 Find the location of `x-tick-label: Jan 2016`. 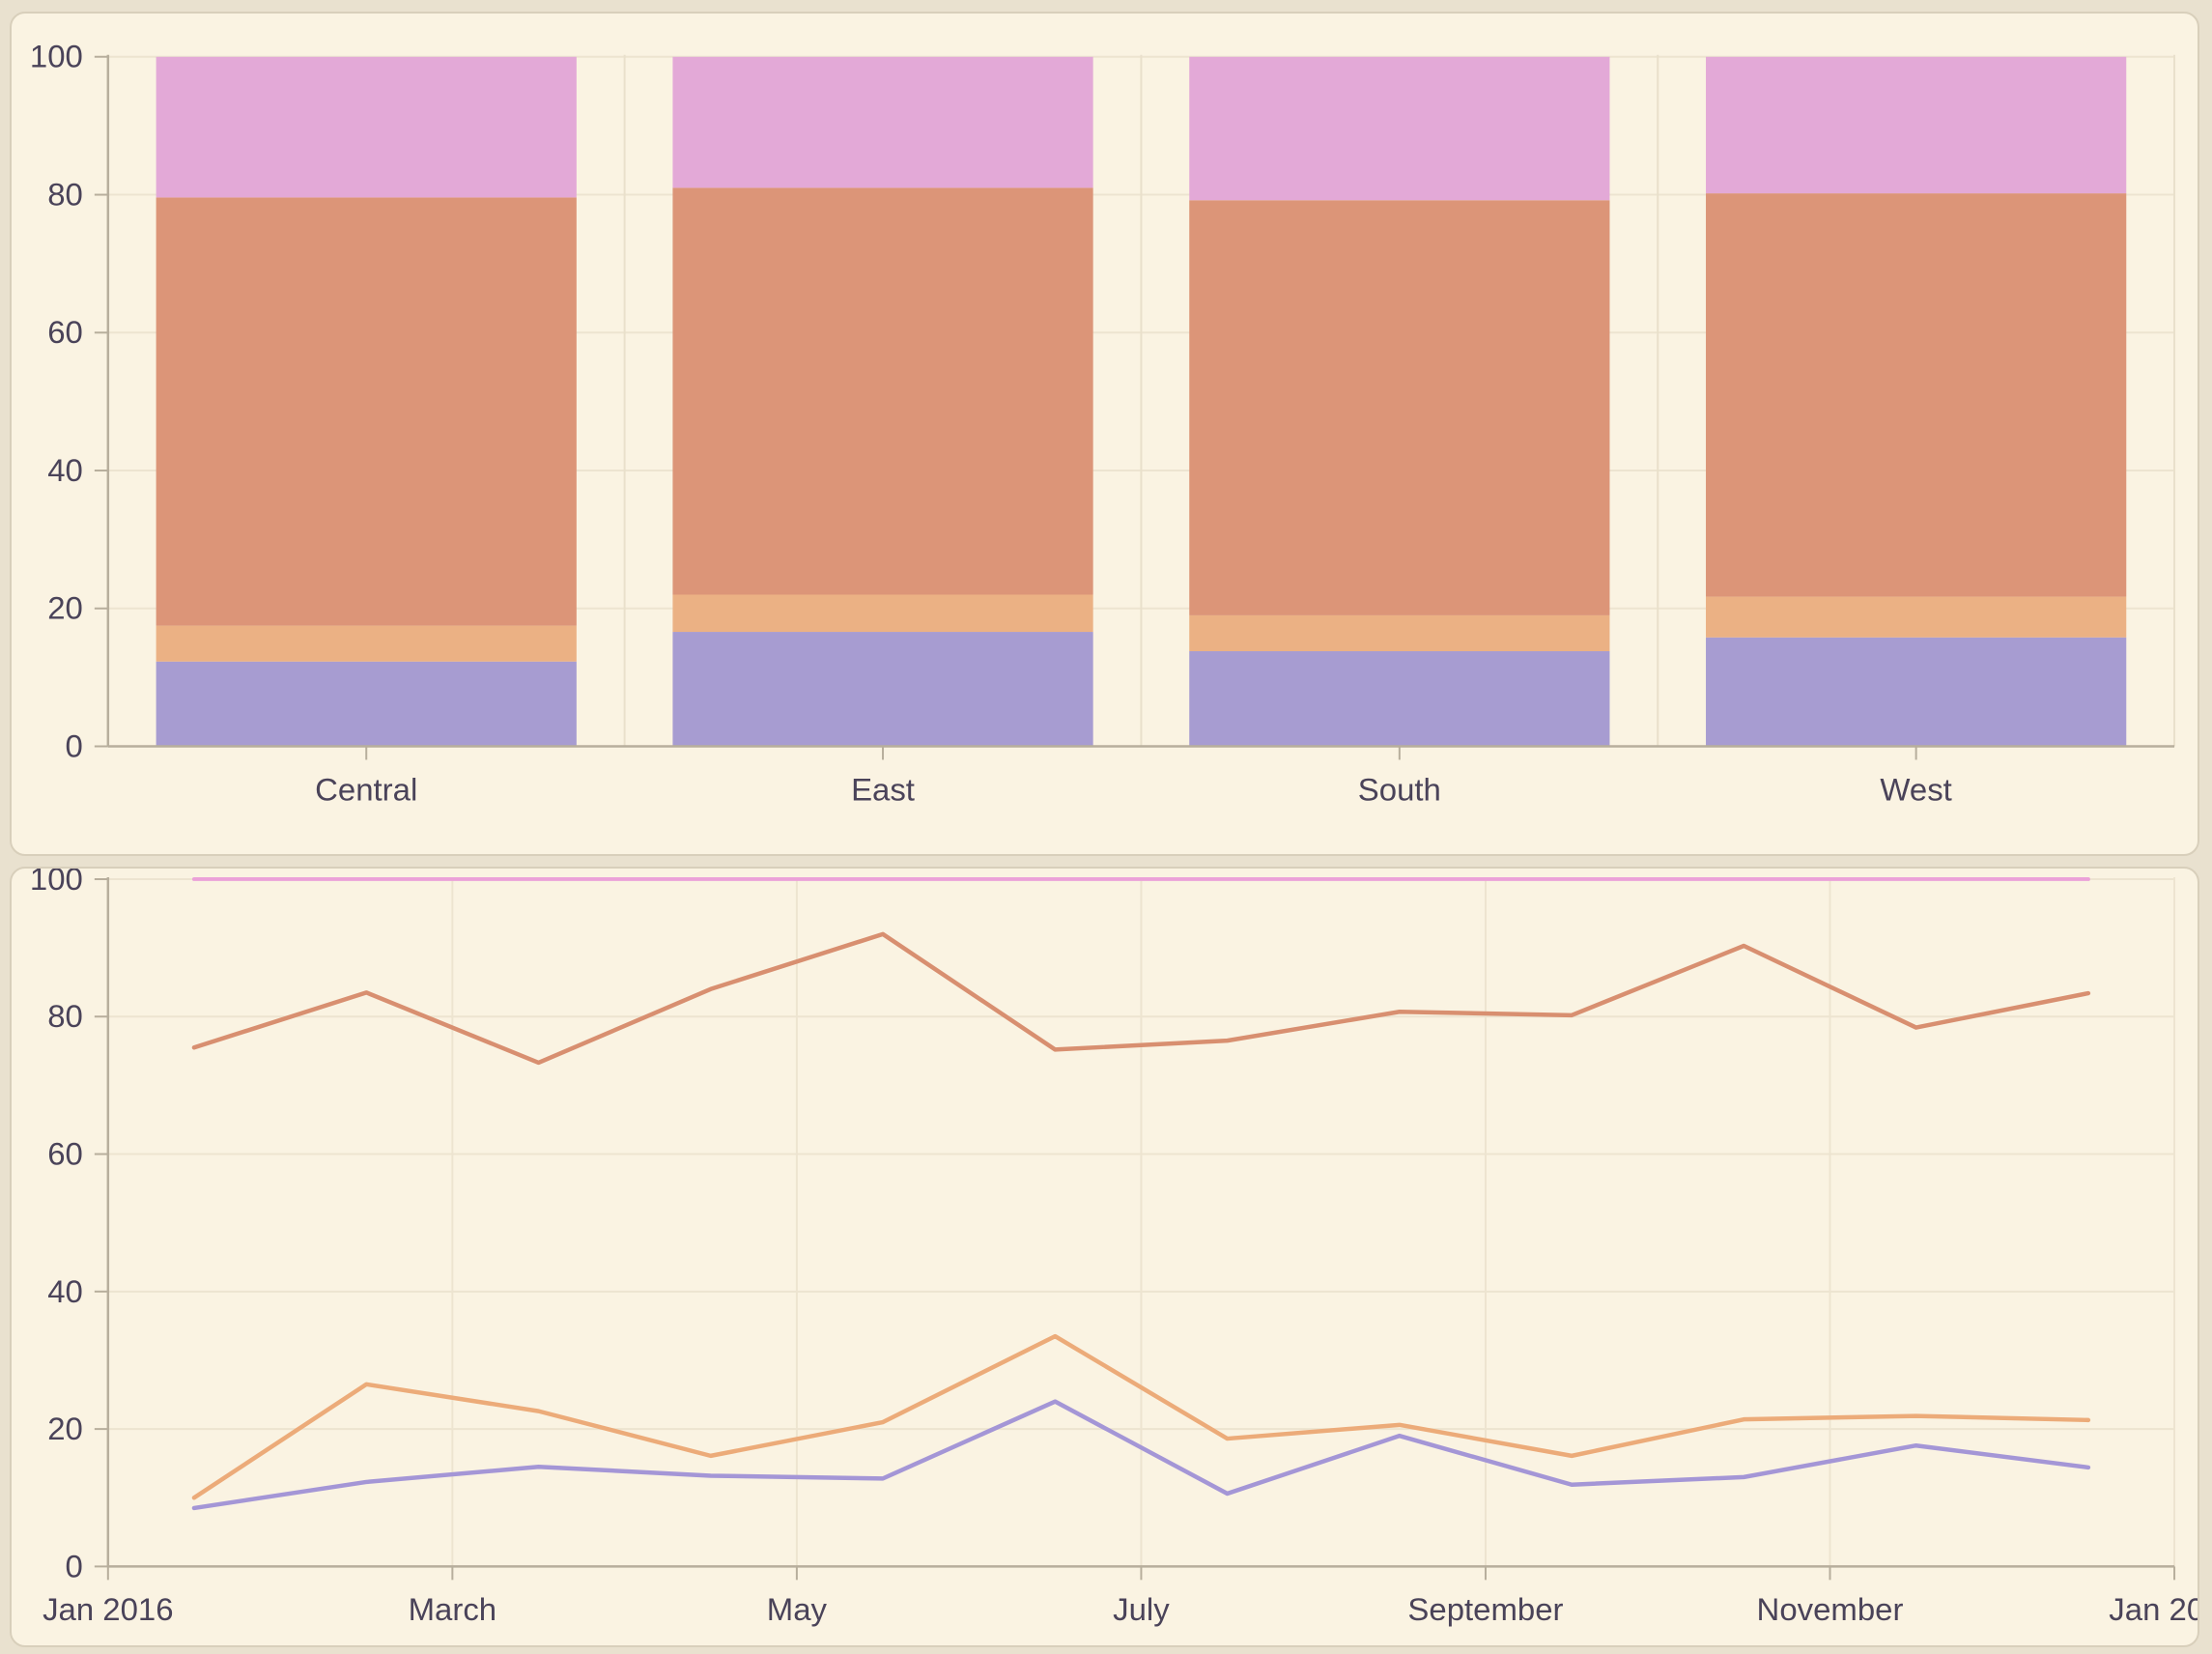

x-tick-label: Jan 2016 is located at coordinates (108, 1609).